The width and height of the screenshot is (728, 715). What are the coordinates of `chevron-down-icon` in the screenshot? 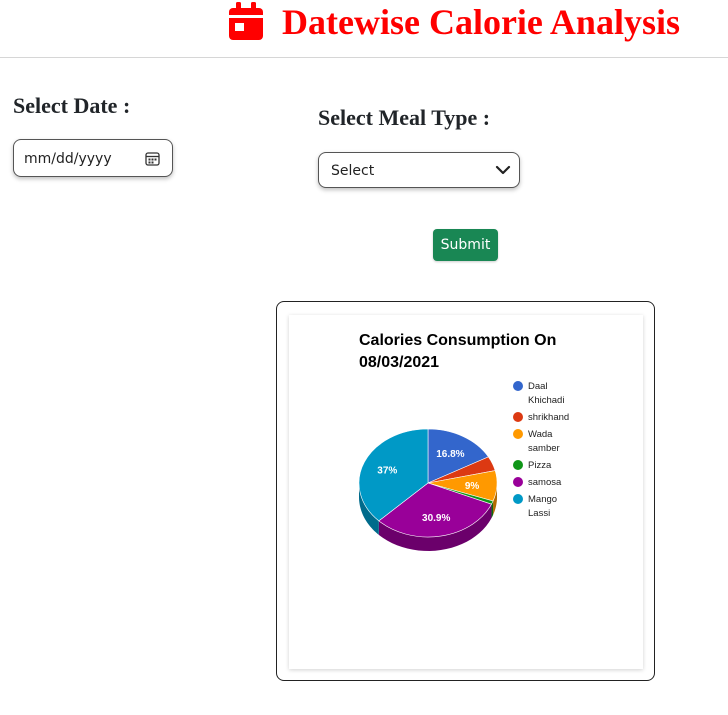 It's located at (503, 170).